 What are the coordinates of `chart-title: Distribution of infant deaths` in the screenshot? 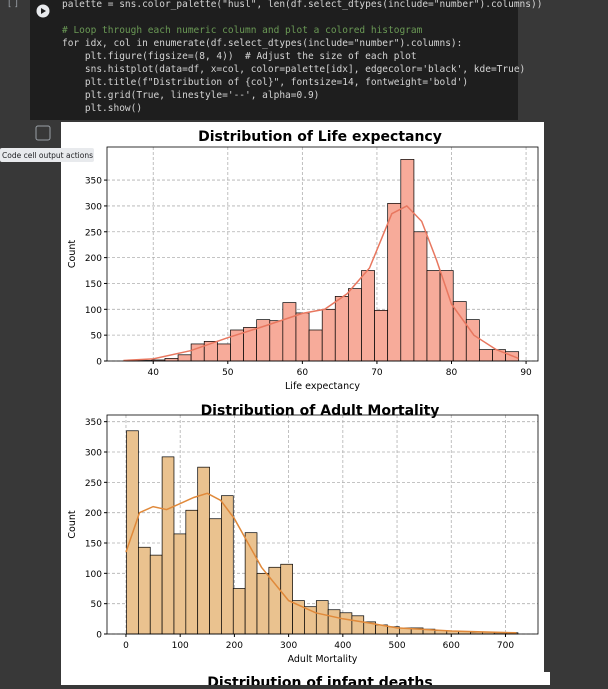 It's located at (319, 680).